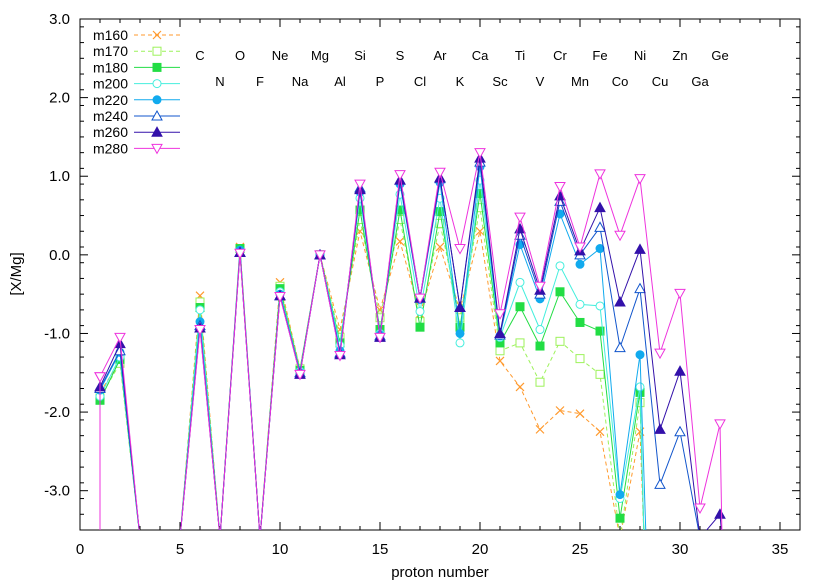 This screenshot has height=581, width=830. I want to click on element-label: Sc, so click(500, 81).